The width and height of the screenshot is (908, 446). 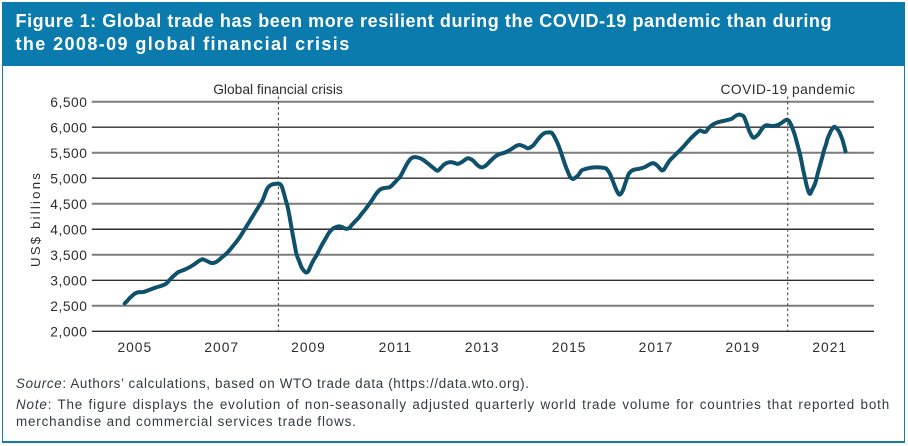 I want to click on svg-text: 2007, so click(x=221, y=347).